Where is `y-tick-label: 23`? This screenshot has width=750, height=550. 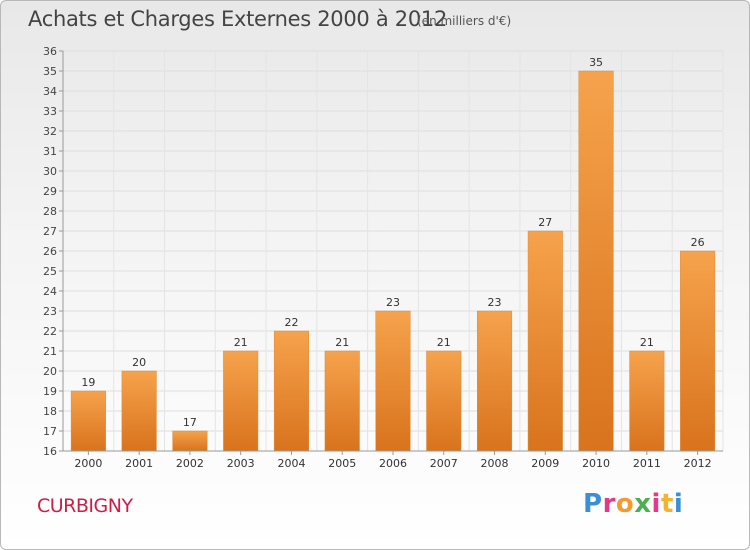
y-tick-label: 23 is located at coordinates (50, 311).